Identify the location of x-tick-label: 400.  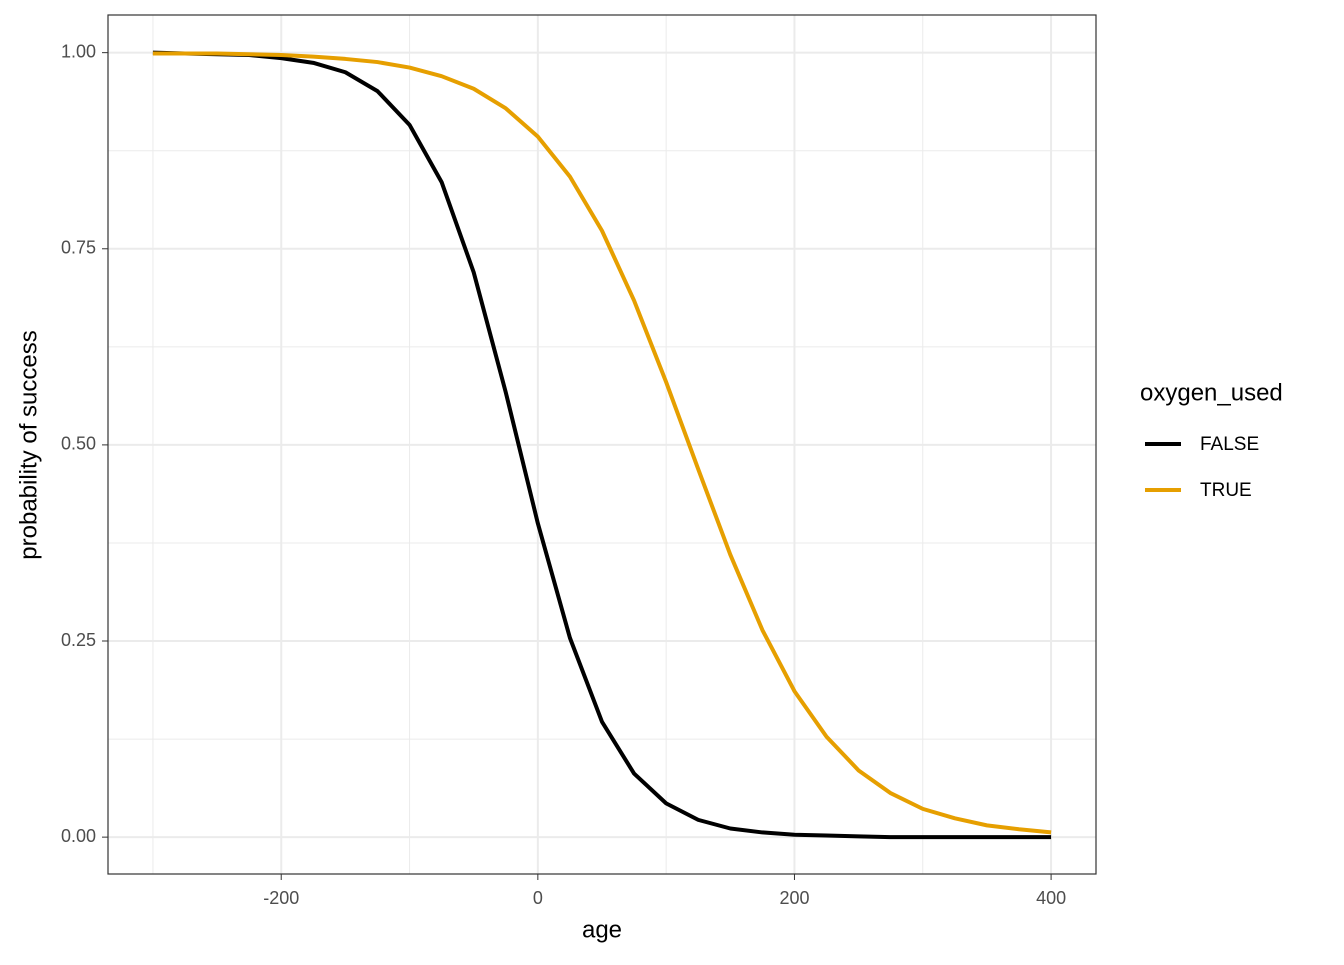
(1051, 898).